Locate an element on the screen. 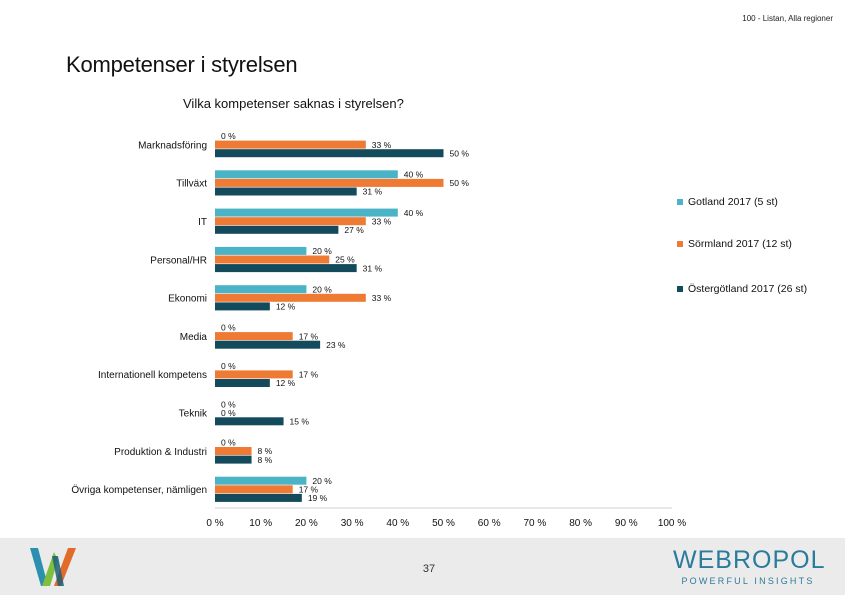 The width and height of the screenshot is (845, 595). category-label-tillvaxt: Tillväxt is located at coordinates (191, 184).